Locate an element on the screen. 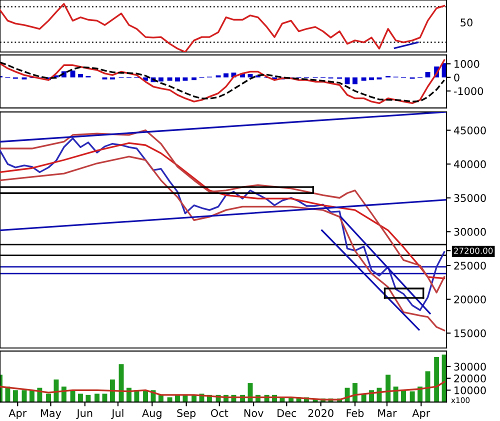 This screenshot has height=421, width=500. y-tick-label: 40000 is located at coordinates (470, 164).